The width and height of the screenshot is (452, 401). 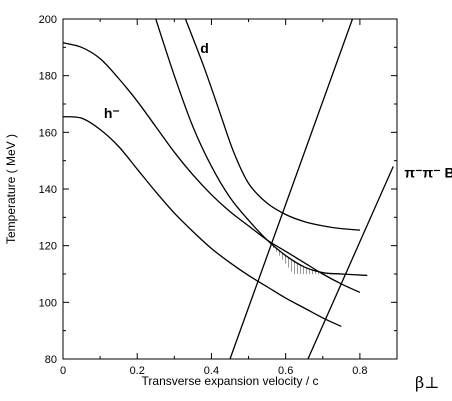 What do you see at coordinates (48, 20) in the screenshot?
I see `y-tick-label: 200` at bounding box center [48, 20].